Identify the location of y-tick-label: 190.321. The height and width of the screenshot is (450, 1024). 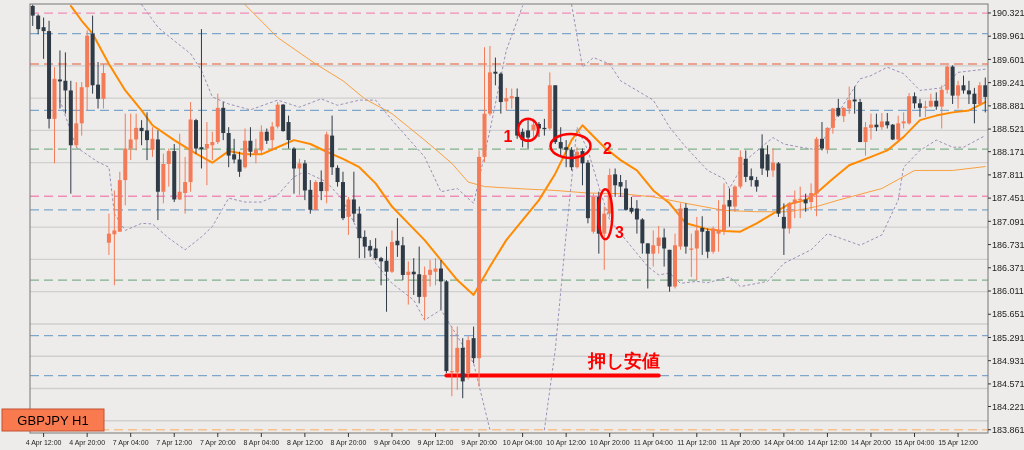
(1008, 13).